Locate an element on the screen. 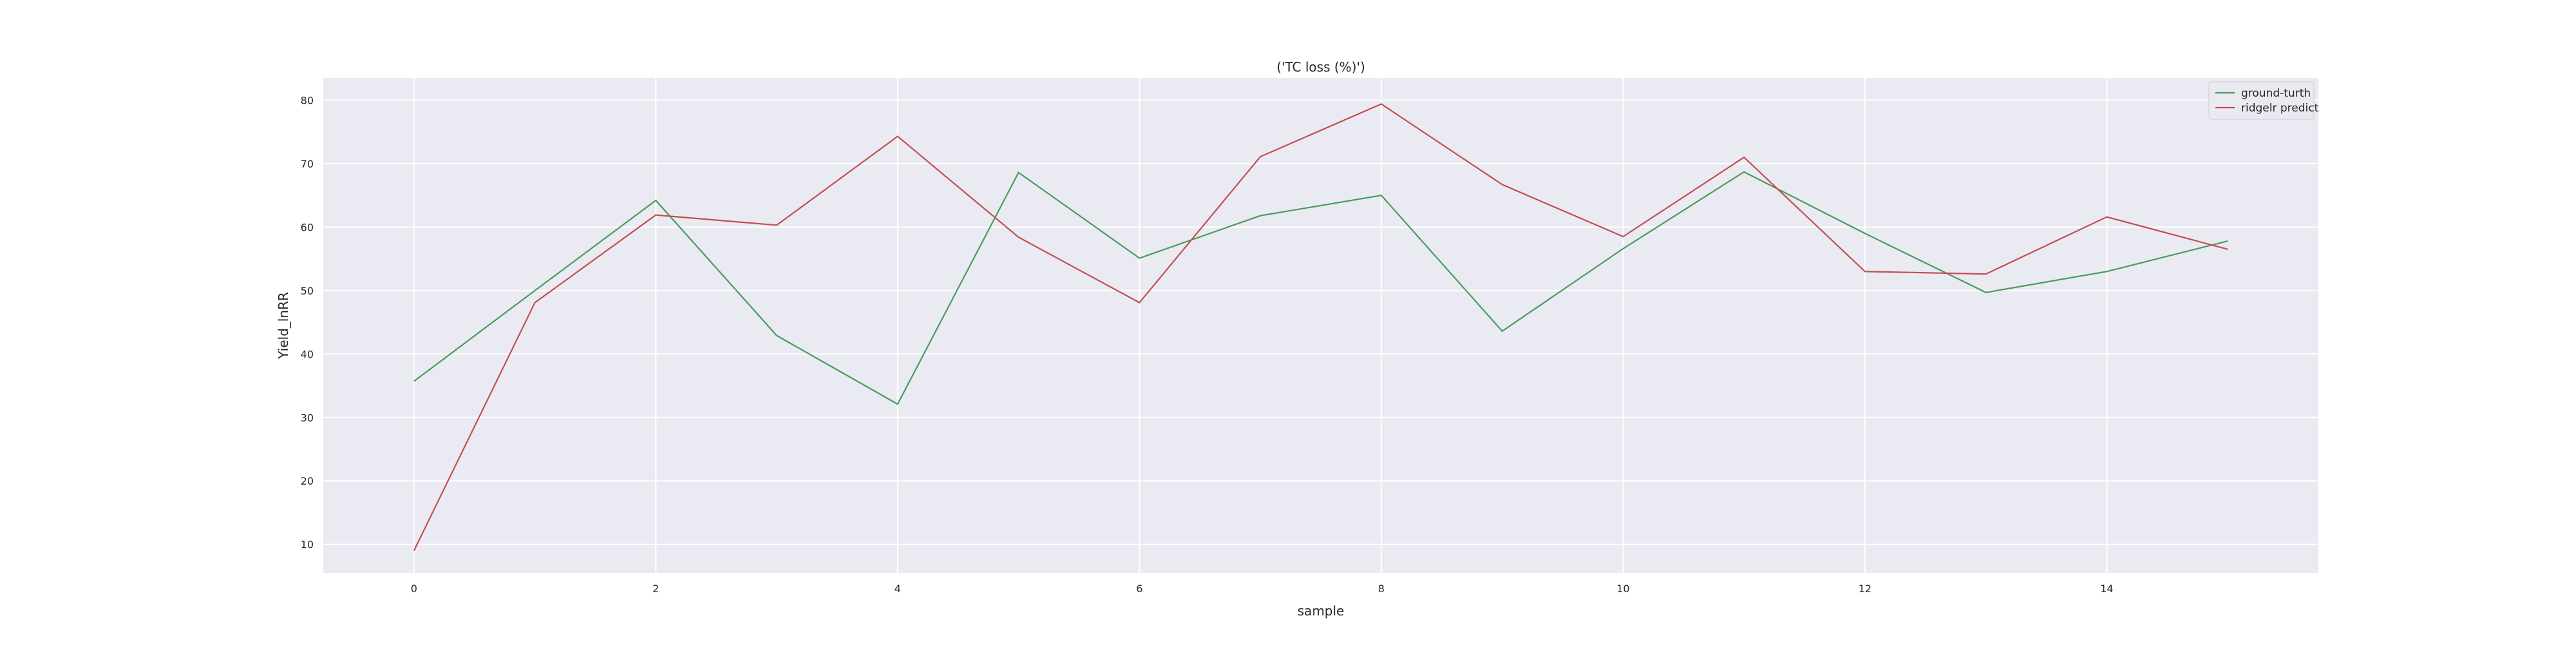 This screenshot has width=2576, height=647. y-tick-label: 50 is located at coordinates (307, 291).